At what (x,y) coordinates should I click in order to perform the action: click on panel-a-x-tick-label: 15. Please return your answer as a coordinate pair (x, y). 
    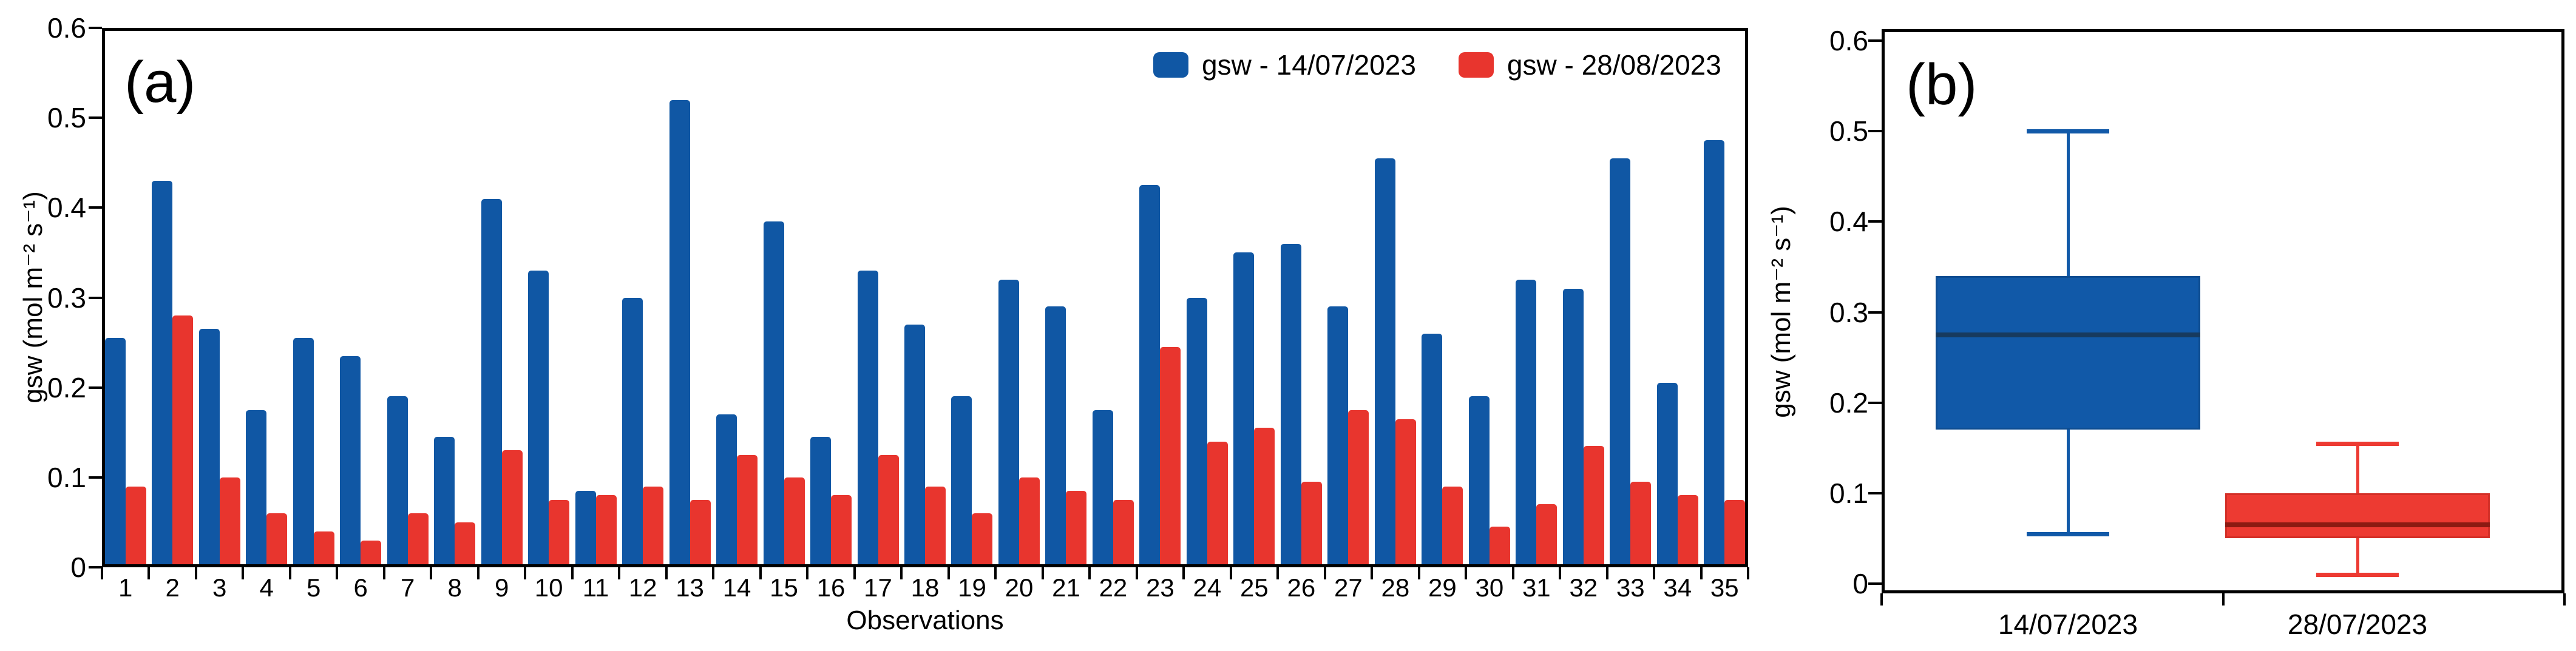
    Looking at the image, I should click on (784, 587).